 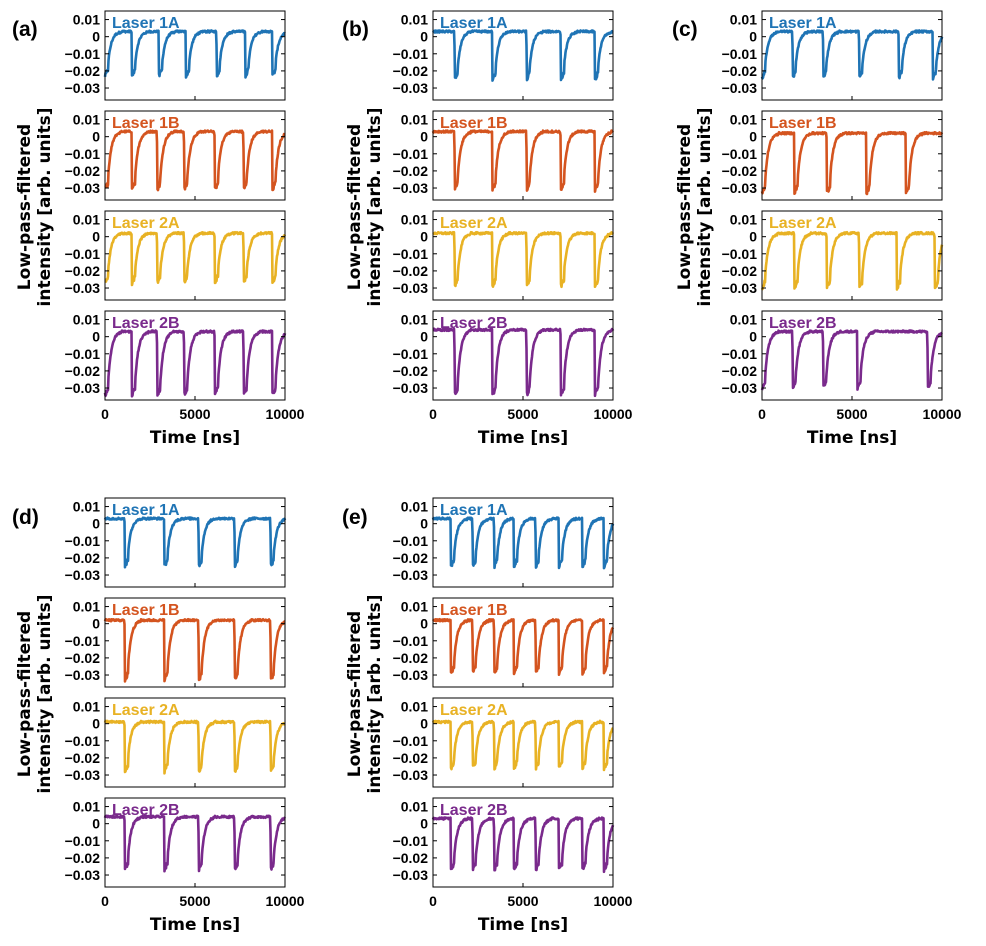 I want to click on panel-label: (e), so click(x=355, y=517).